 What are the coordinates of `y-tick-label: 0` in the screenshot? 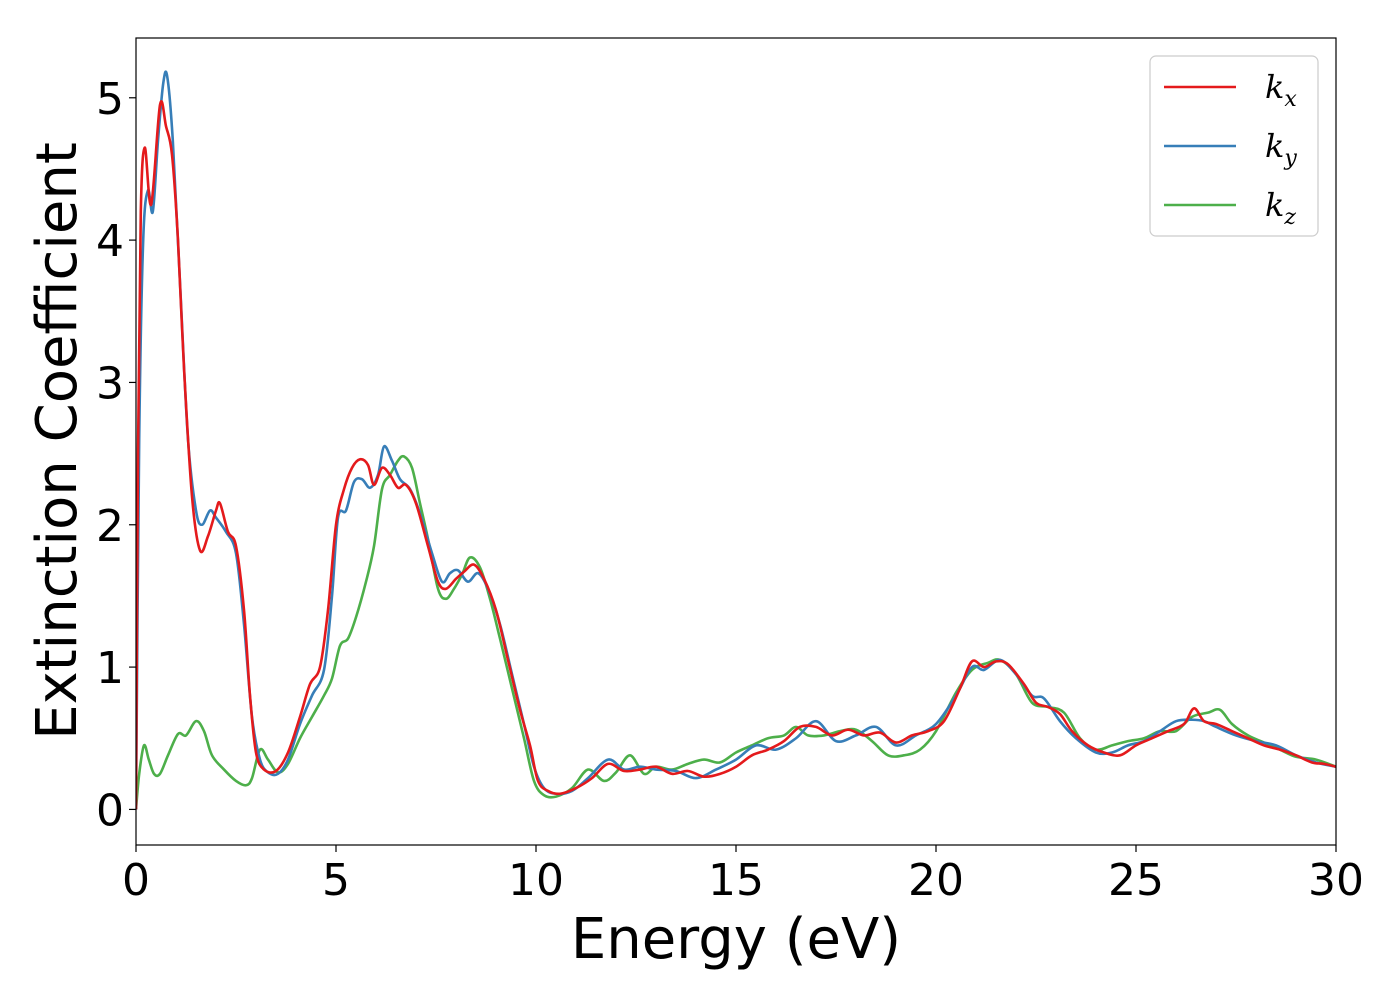 It's located at (110, 810).